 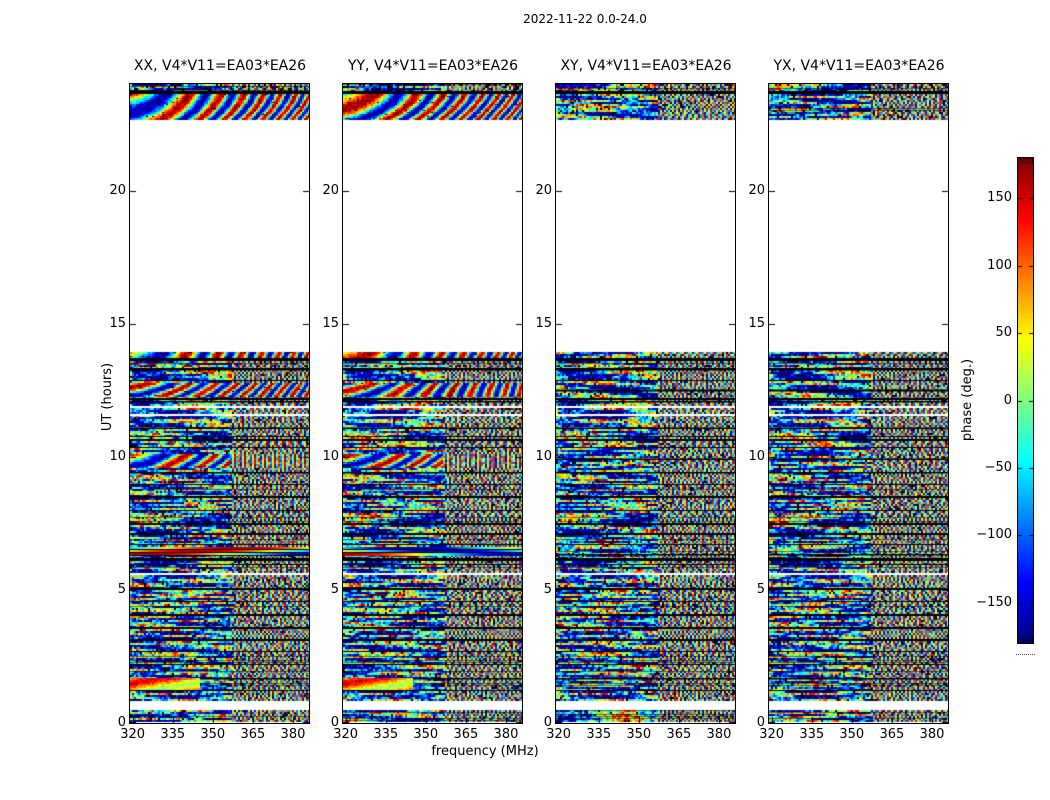 I want to click on panel-title-yy: YY, V4*V11=EA03*EA26, so click(x=433, y=66).